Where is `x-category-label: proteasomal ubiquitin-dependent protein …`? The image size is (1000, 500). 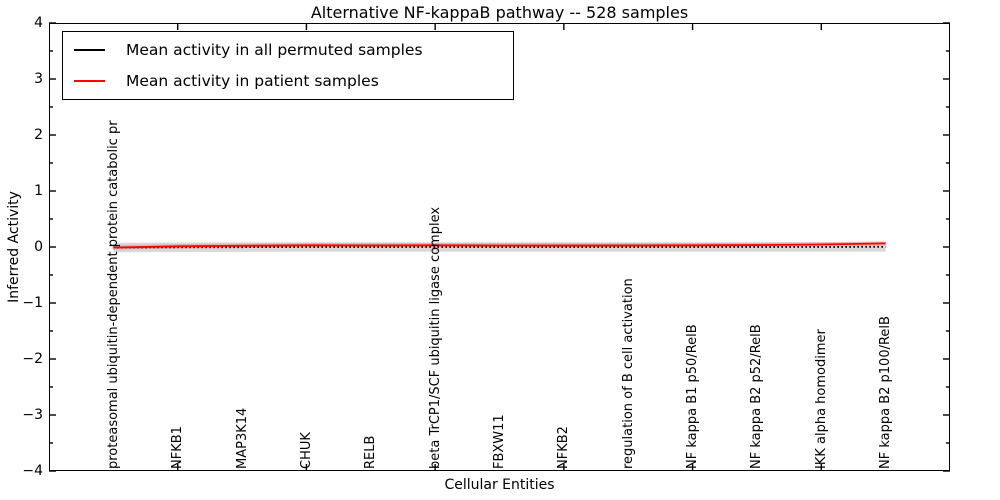
x-category-label: proteasomal ubiquitin-dependent protein … is located at coordinates (113, 294).